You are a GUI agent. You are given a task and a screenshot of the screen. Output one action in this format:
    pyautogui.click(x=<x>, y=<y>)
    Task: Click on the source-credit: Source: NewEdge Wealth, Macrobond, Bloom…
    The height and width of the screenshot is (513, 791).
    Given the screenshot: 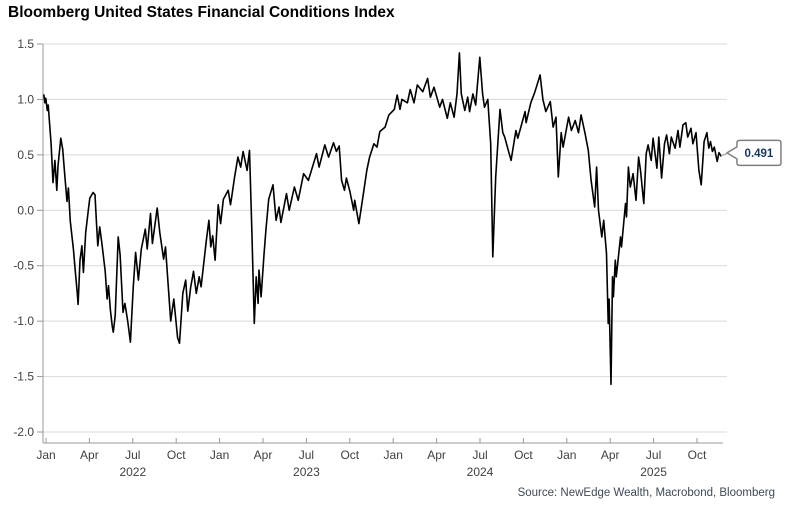 What is the action you would take?
    pyautogui.click(x=646, y=493)
    